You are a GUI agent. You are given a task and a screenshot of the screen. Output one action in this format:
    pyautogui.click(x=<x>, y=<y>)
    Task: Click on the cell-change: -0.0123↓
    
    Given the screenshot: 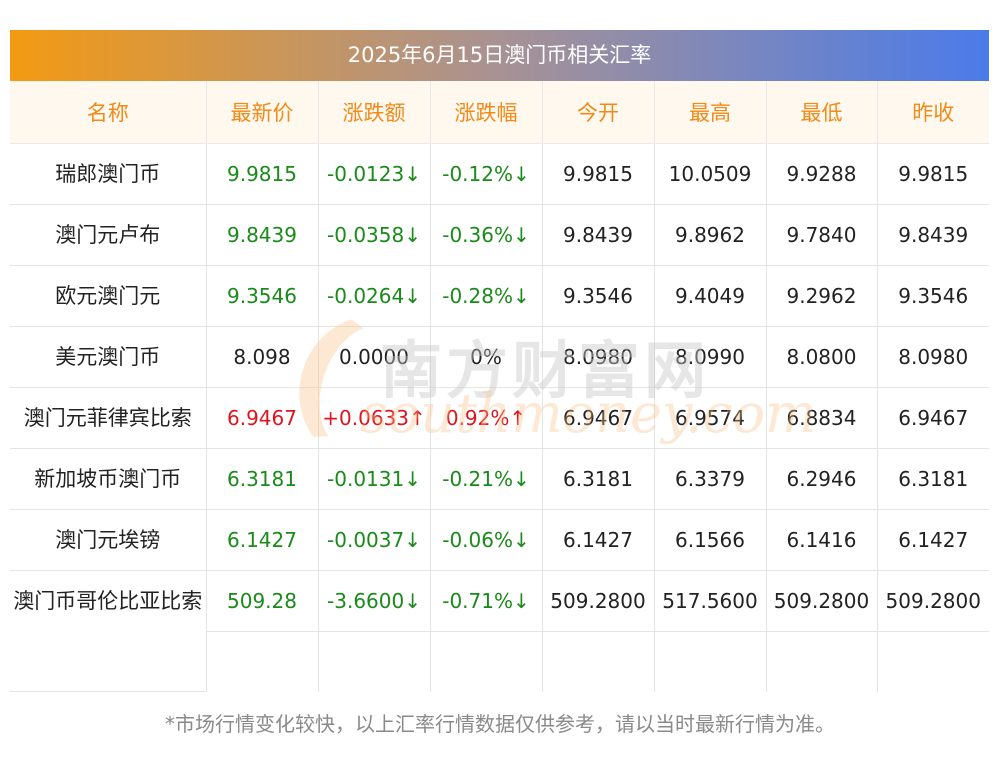 What is the action you would take?
    pyautogui.click(x=374, y=174)
    